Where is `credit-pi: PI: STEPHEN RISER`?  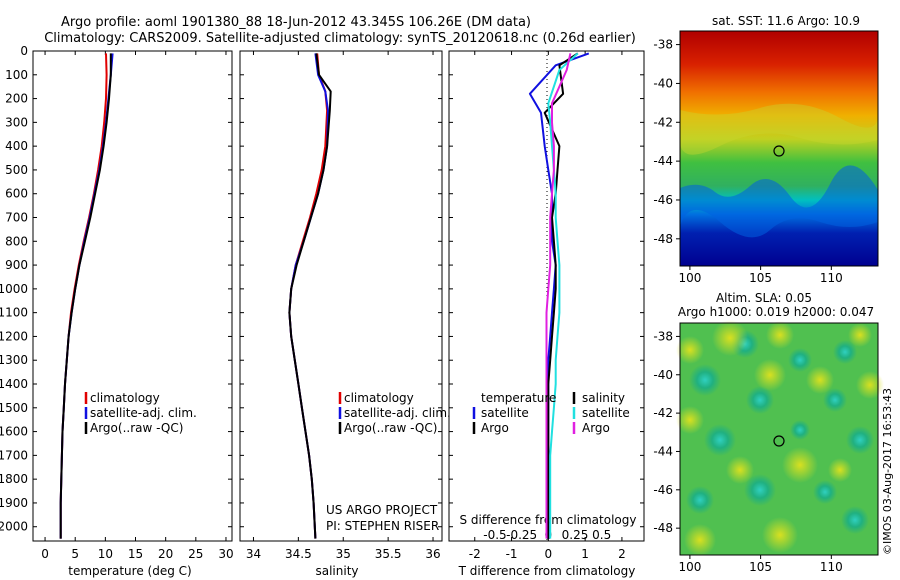 credit-pi: PI: STEPHEN RISER is located at coordinates (382, 526).